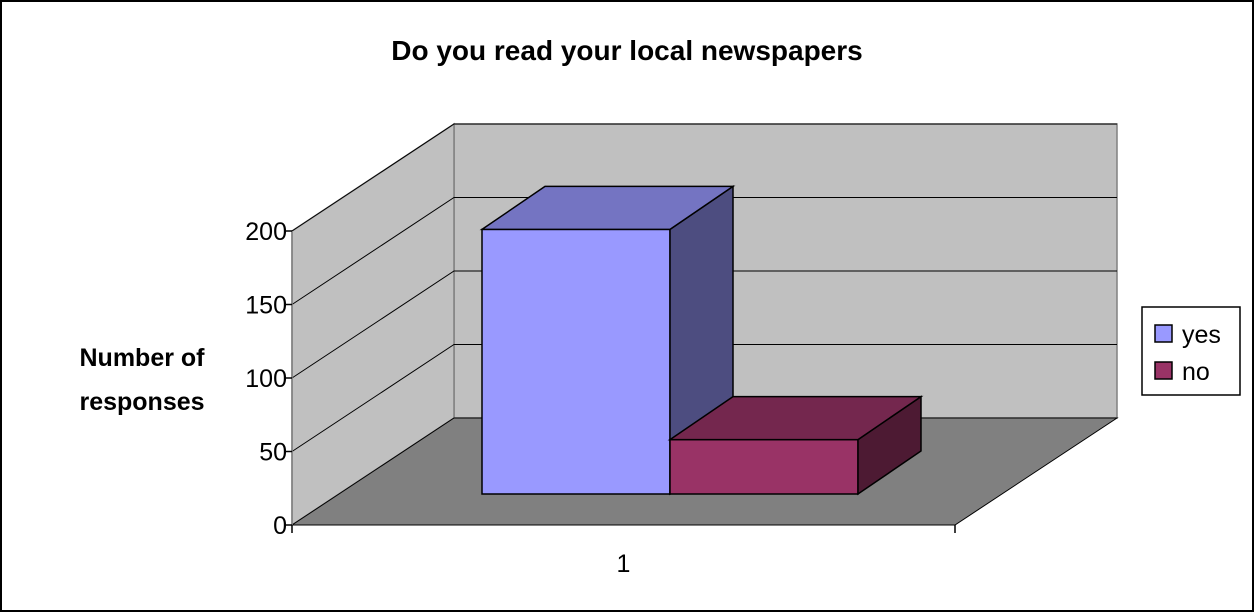  Describe the element at coordinates (266, 232) in the screenshot. I see `y-tick-label: 200` at that location.